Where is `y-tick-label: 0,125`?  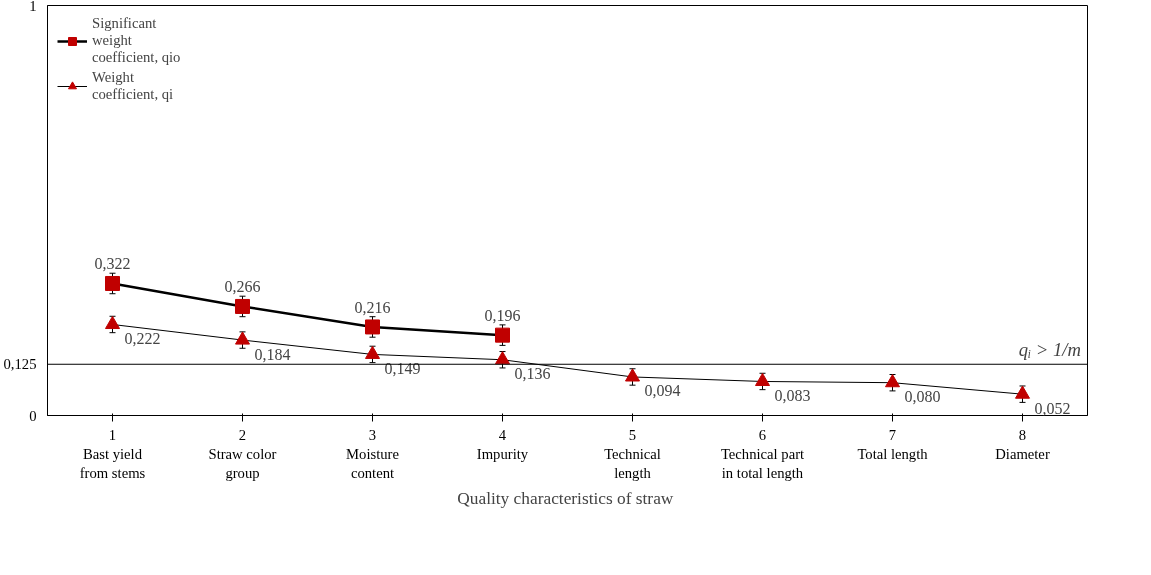
y-tick-label: 0,125 is located at coordinates (20, 364).